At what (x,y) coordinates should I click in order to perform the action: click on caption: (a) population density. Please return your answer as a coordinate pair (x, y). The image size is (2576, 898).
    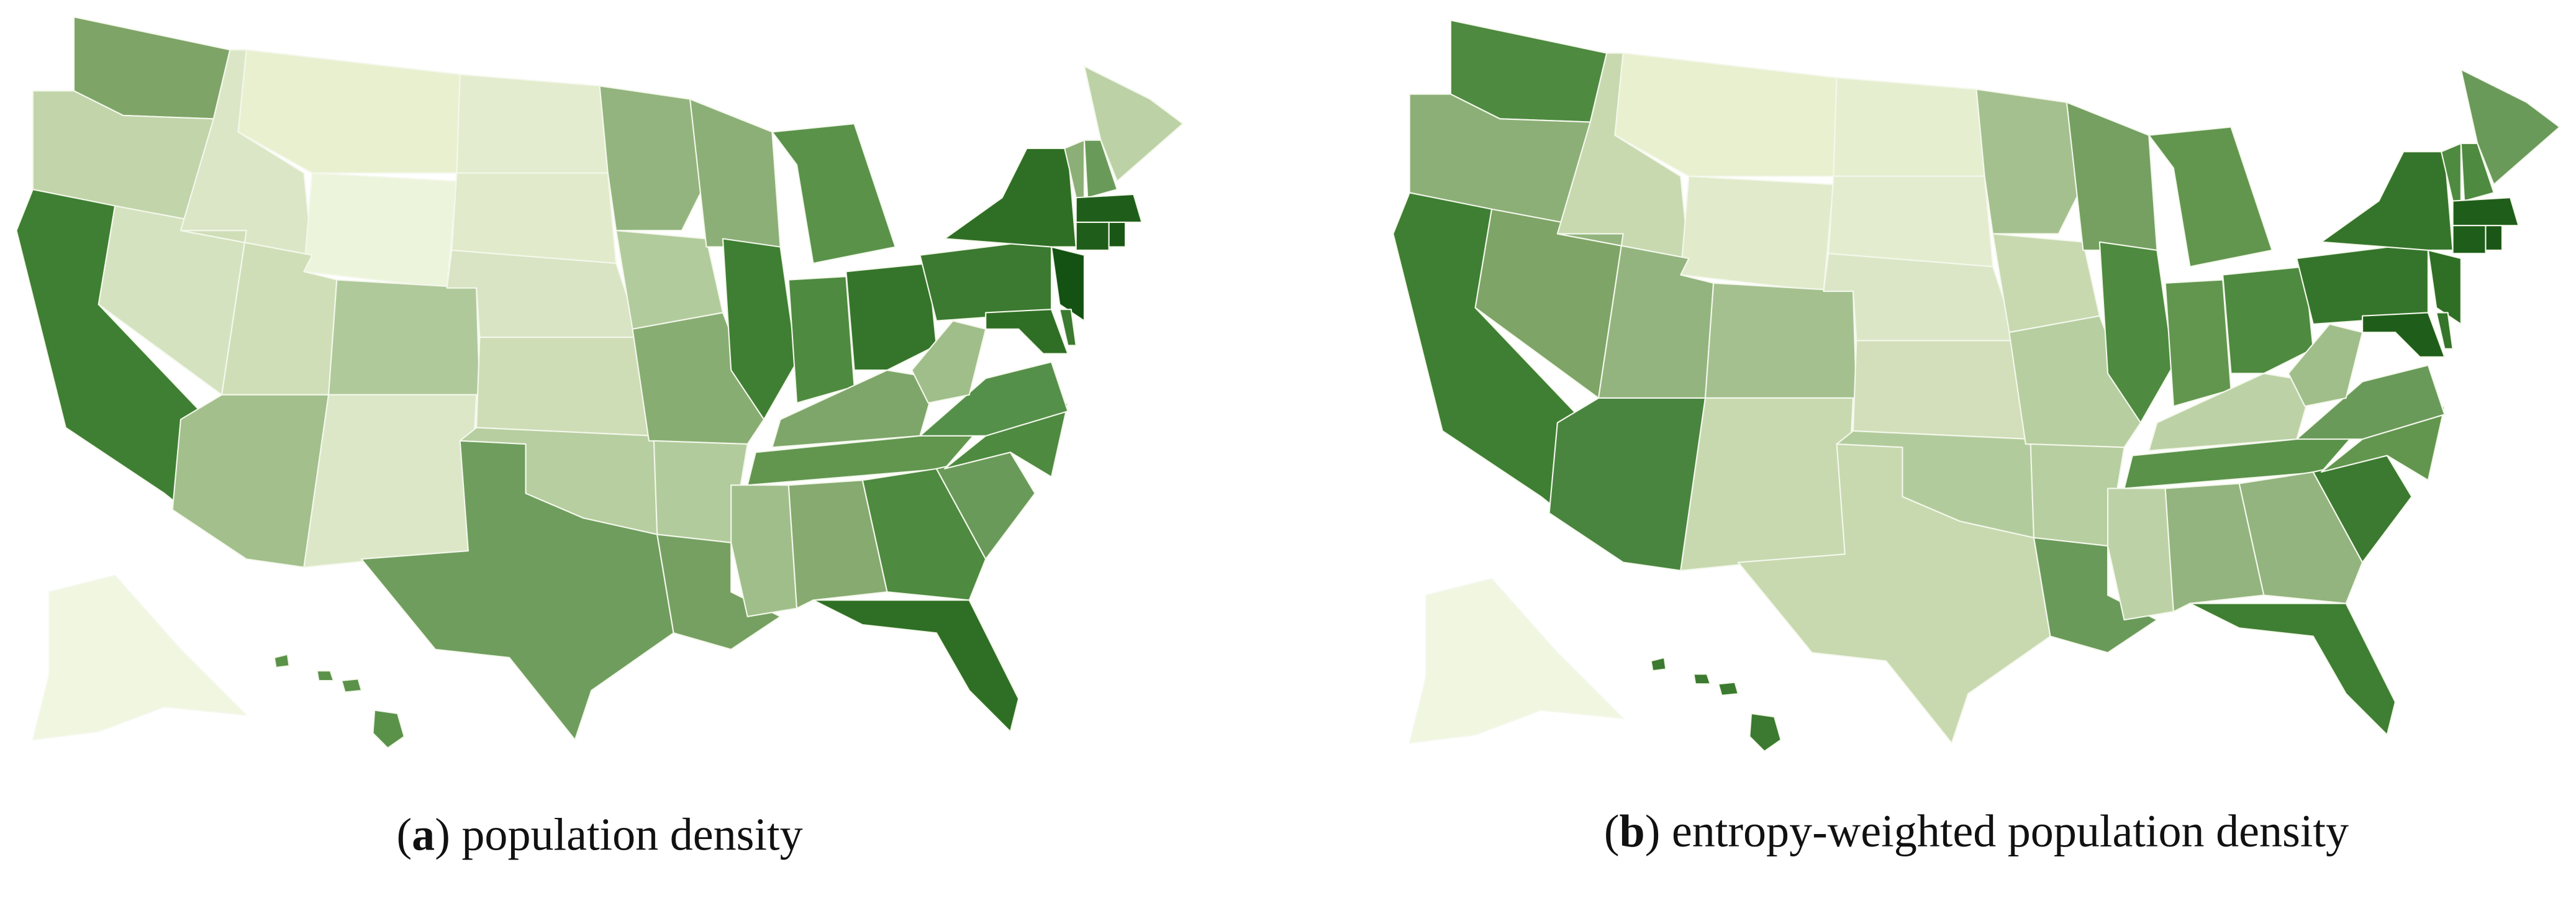
    Looking at the image, I should click on (600, 834).